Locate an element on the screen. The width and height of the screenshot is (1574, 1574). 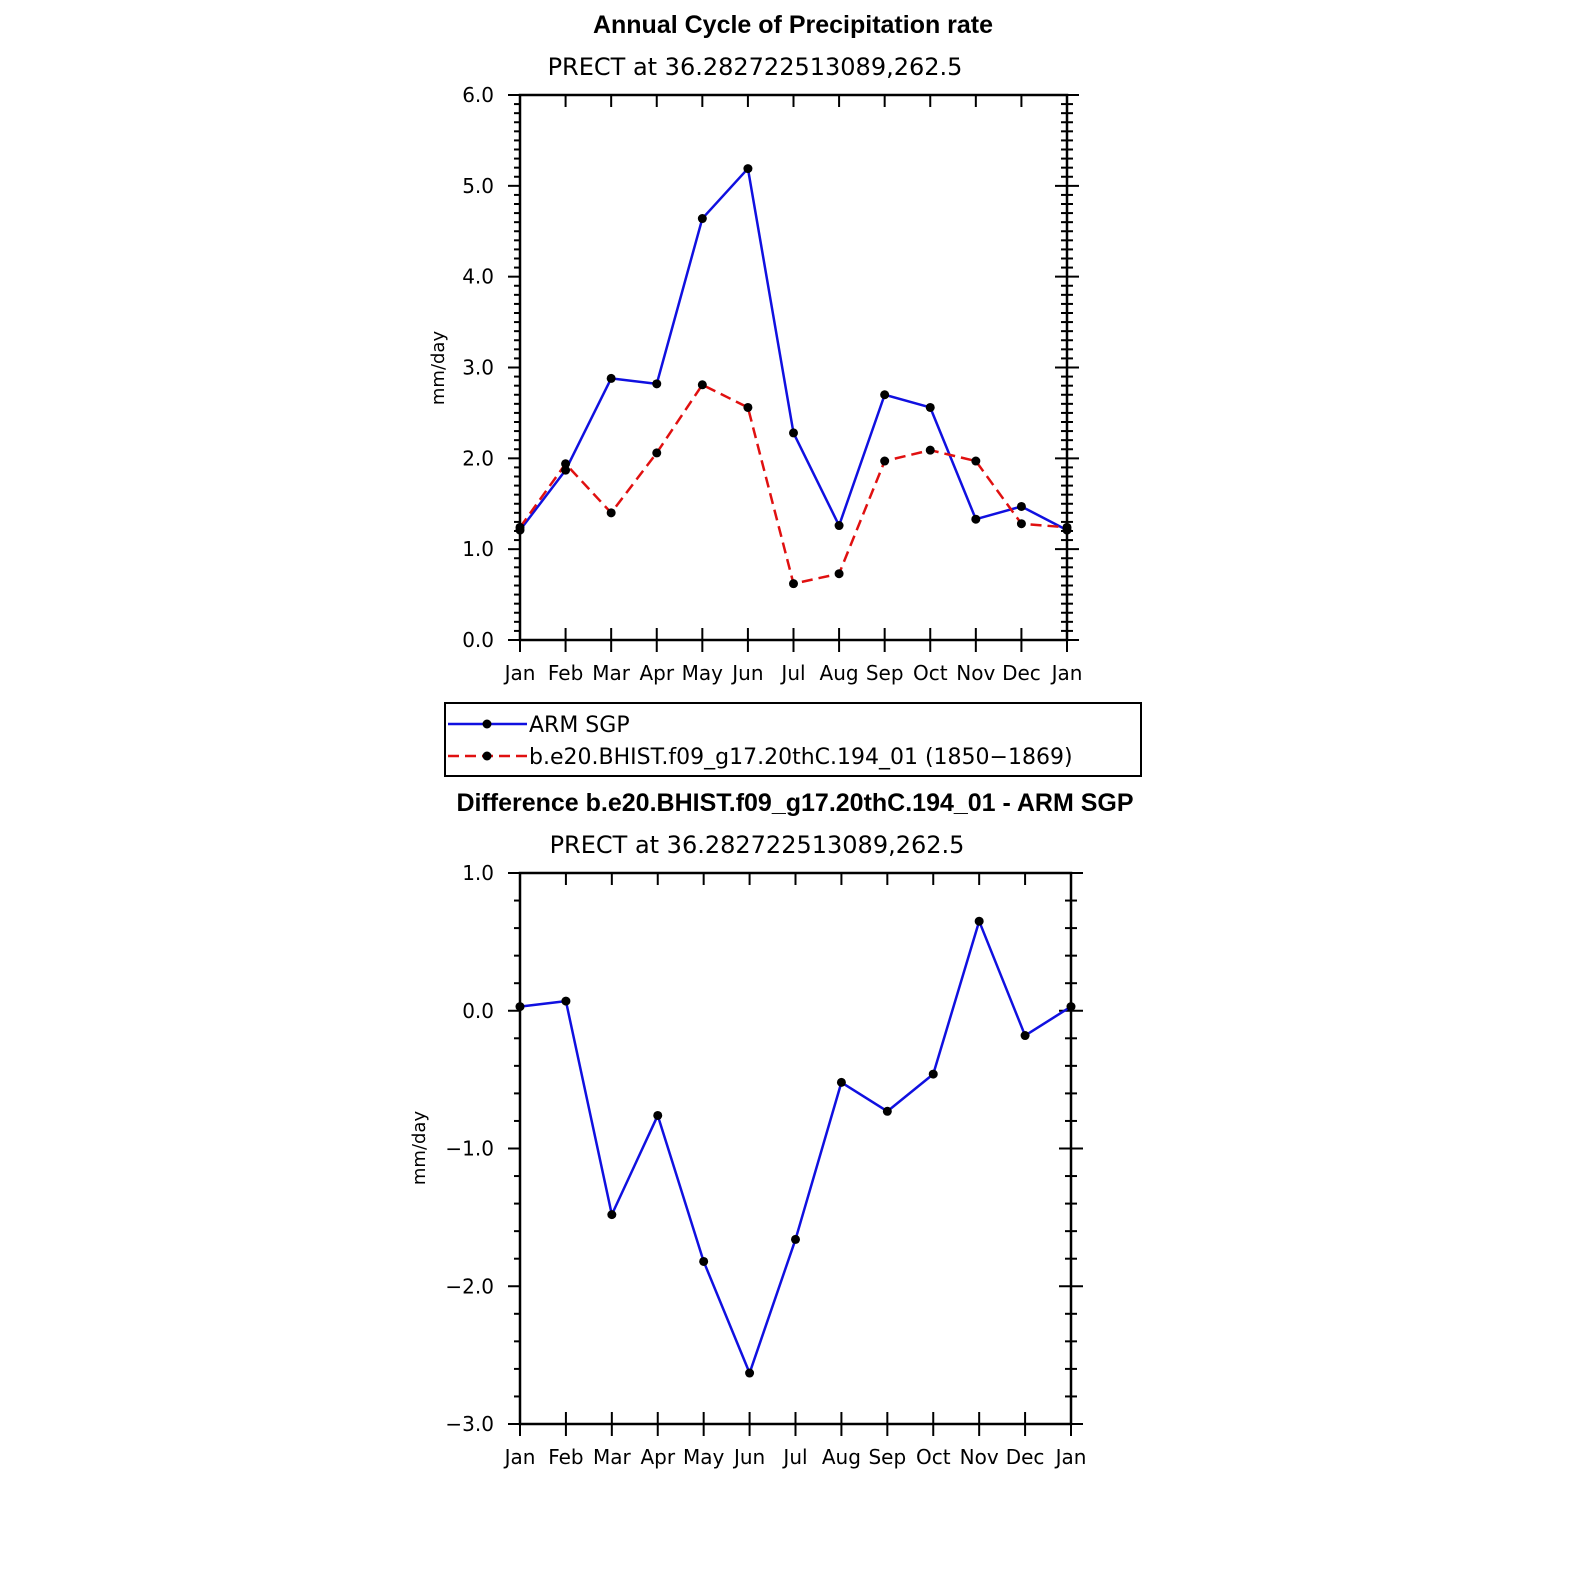
y-tick-label: 6.0 is located at coordinates (478, 95).